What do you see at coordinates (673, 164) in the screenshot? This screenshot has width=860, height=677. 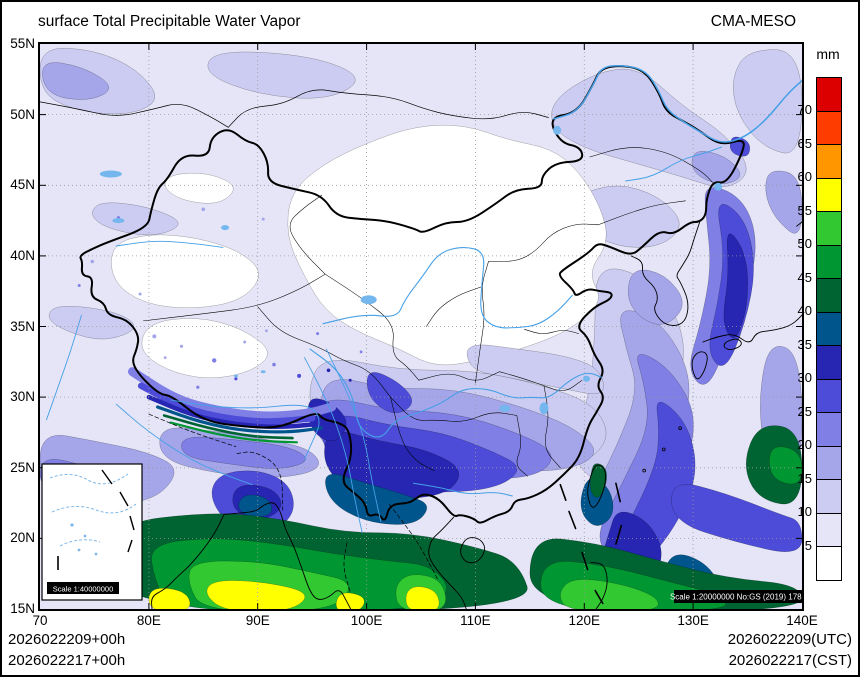 I see `river-songhua` at bounding box center [673, 164].